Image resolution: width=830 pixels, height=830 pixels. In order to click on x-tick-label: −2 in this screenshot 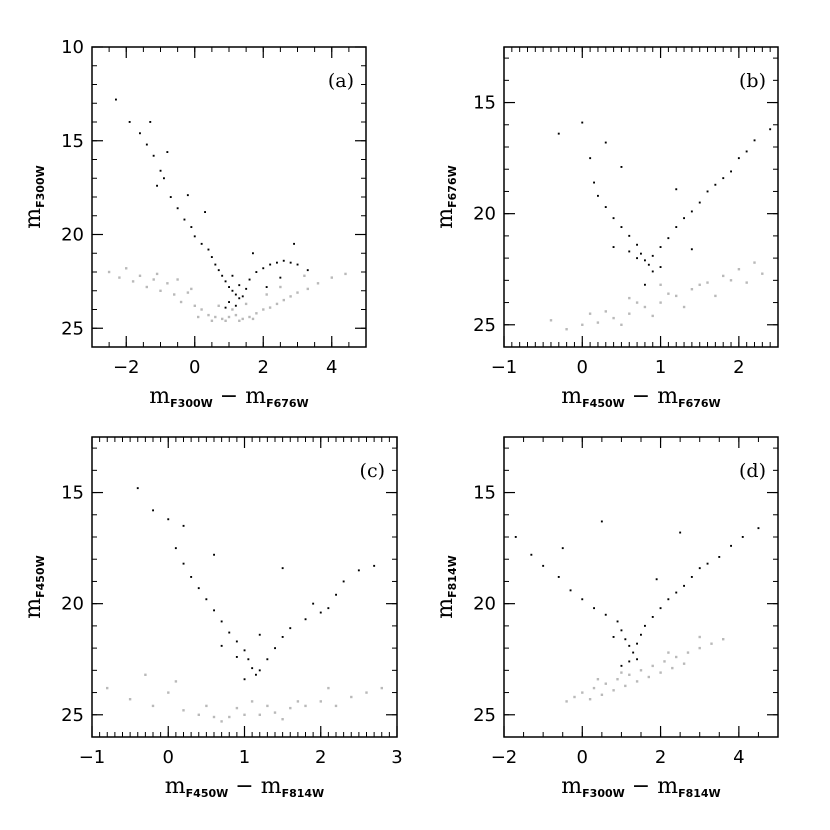, I will do `click(504, 757)`.